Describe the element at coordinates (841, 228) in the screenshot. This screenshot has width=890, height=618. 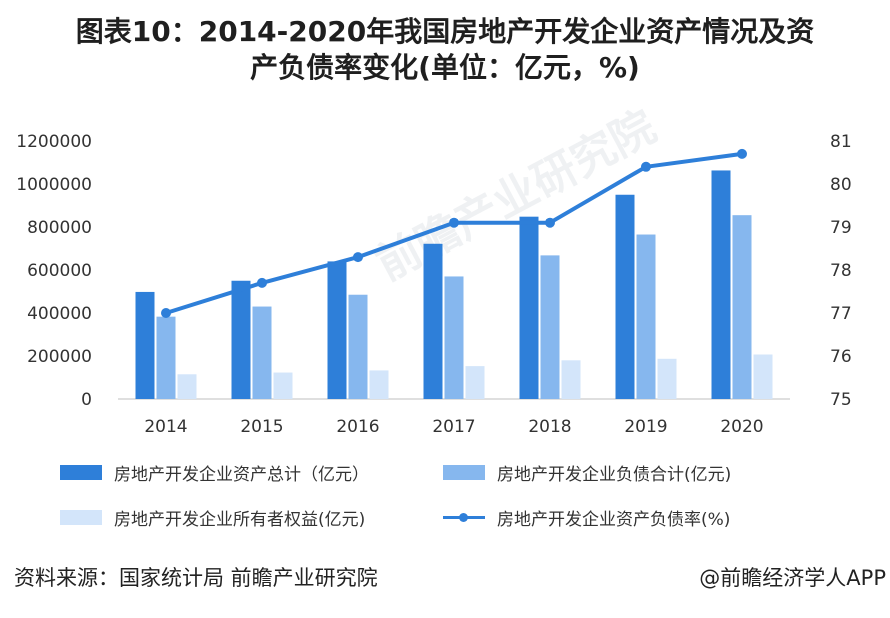
I see `y-right-tick-label: 79` at that location.